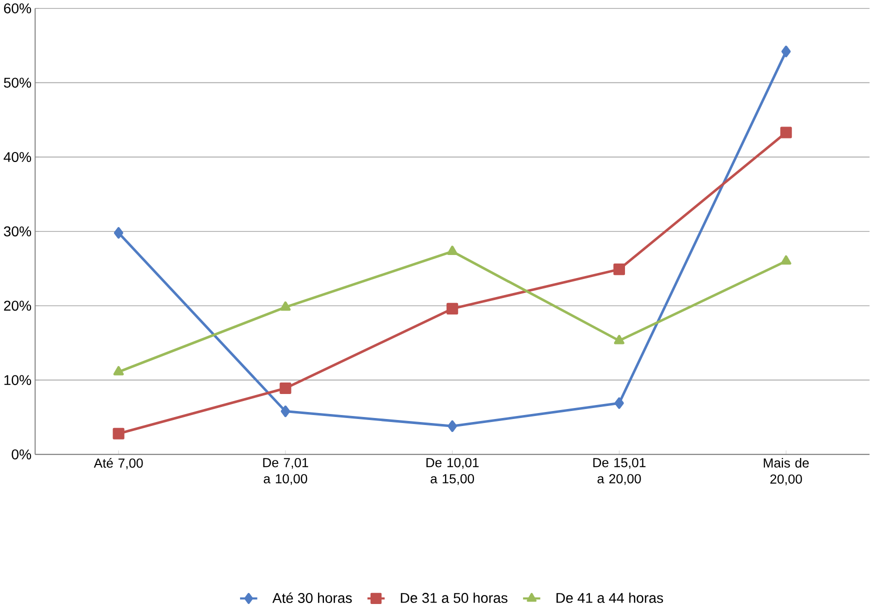 The height and width of the screenshot is (608, 870). Describe the element at coordinates (18, 82) in the screenshot. I see `y-tick-label: 50%` at that location.